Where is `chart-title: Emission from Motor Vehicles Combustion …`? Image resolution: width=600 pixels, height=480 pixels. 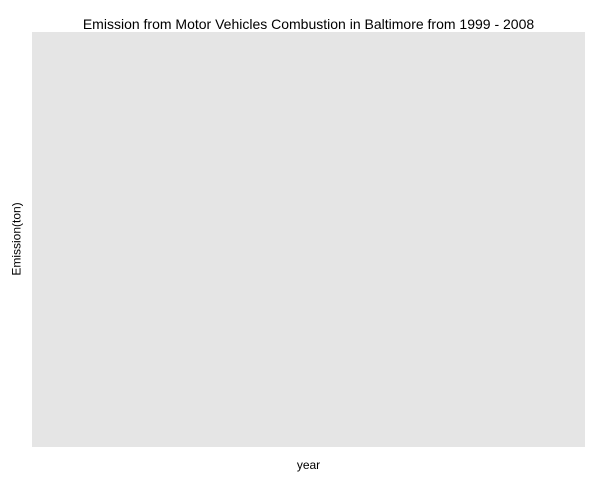 chart-title: Emission from Motor Vehicles Combustion … is located at coordinates (308, 24).